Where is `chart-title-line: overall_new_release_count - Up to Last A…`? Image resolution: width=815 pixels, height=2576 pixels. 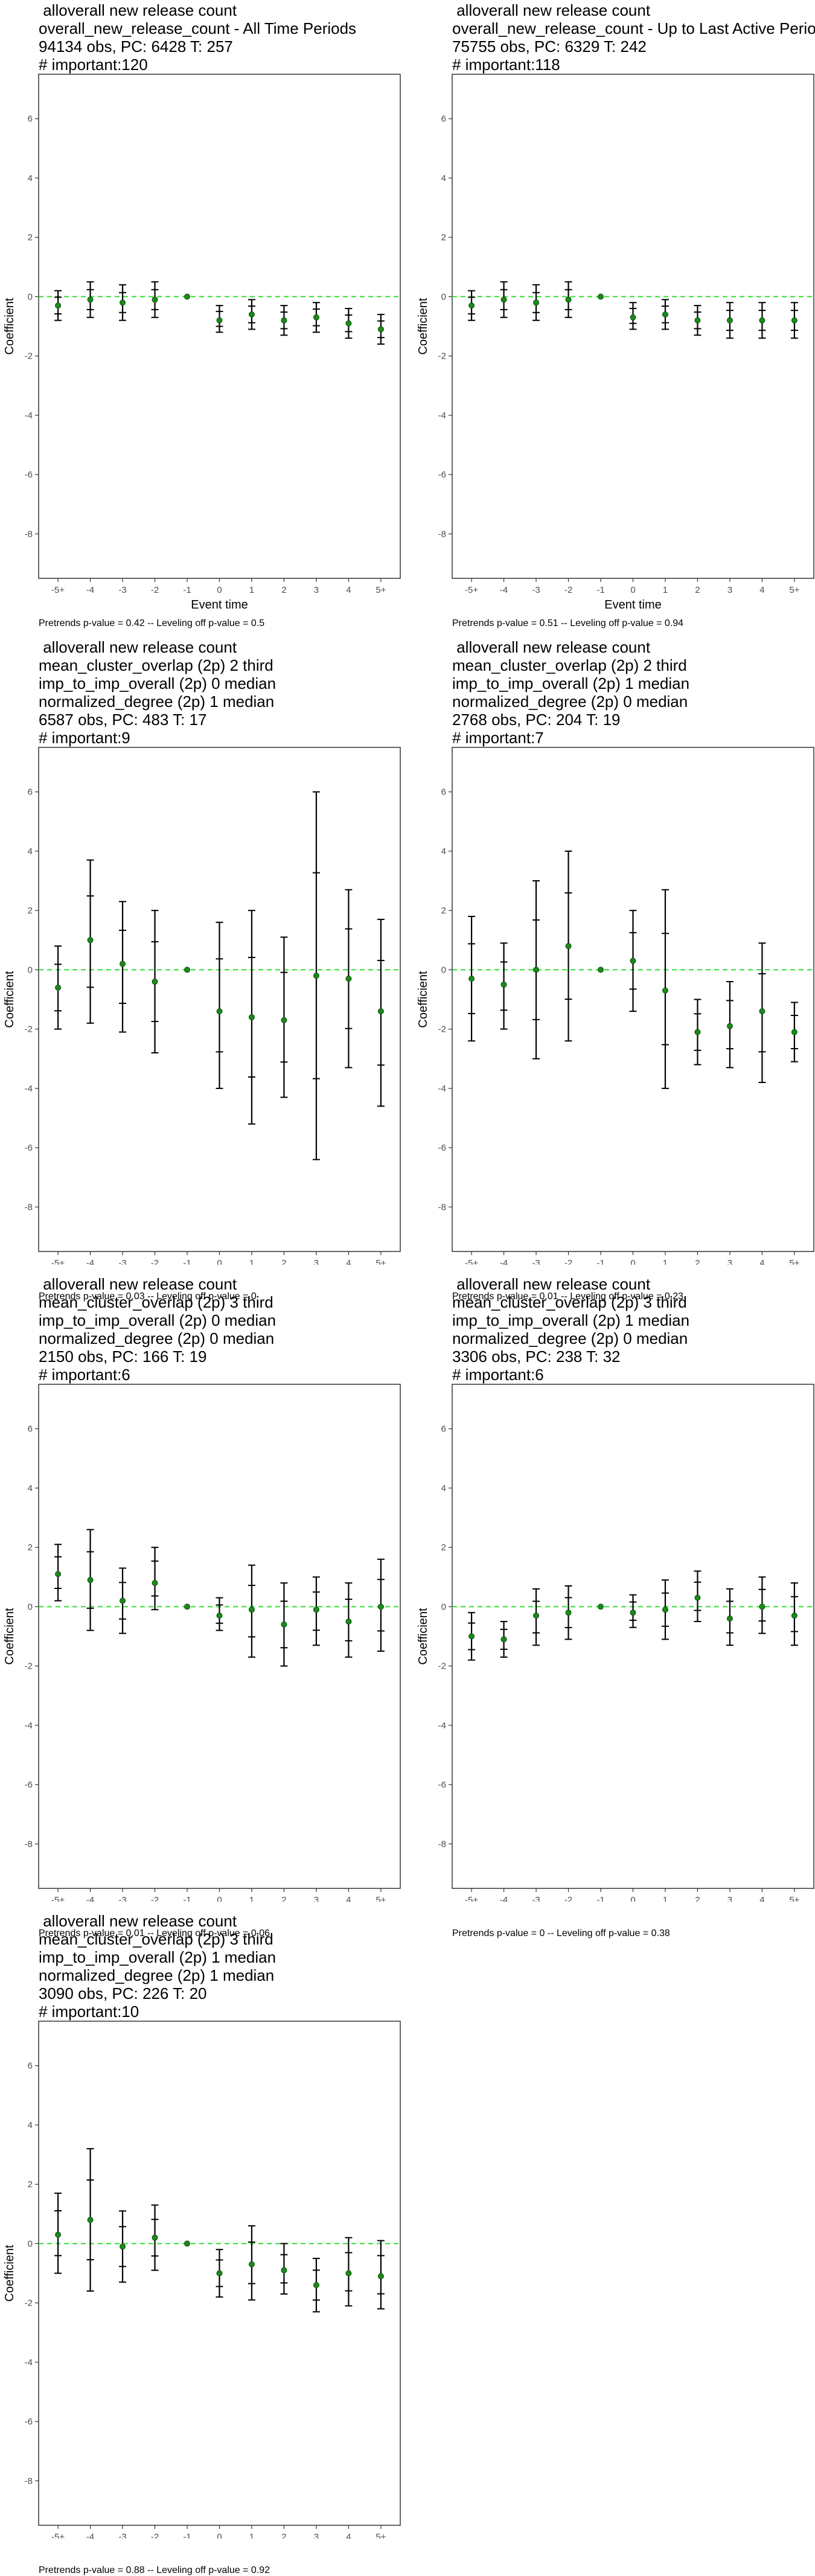
chart-title-line: overall_new_release_count - Up to Last A… is located at coordinates (634, 28).